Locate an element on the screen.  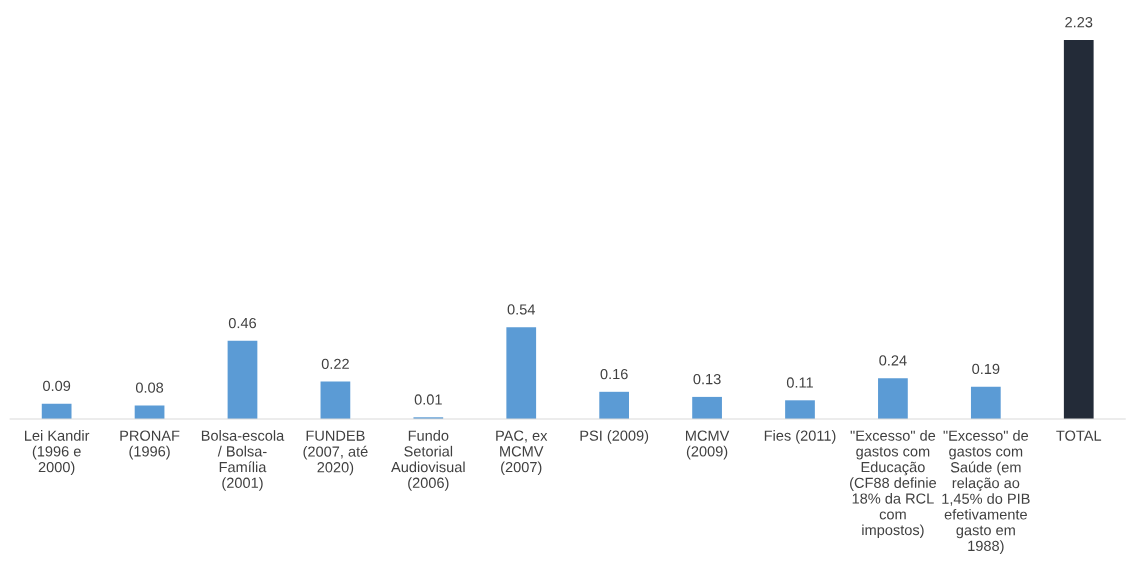
x-tick-label: "Excesso" de gastos com Saúde (em relação ao 1,45% do PIB efetivamente gasto em 1988) is located at coordinates (986, 492).